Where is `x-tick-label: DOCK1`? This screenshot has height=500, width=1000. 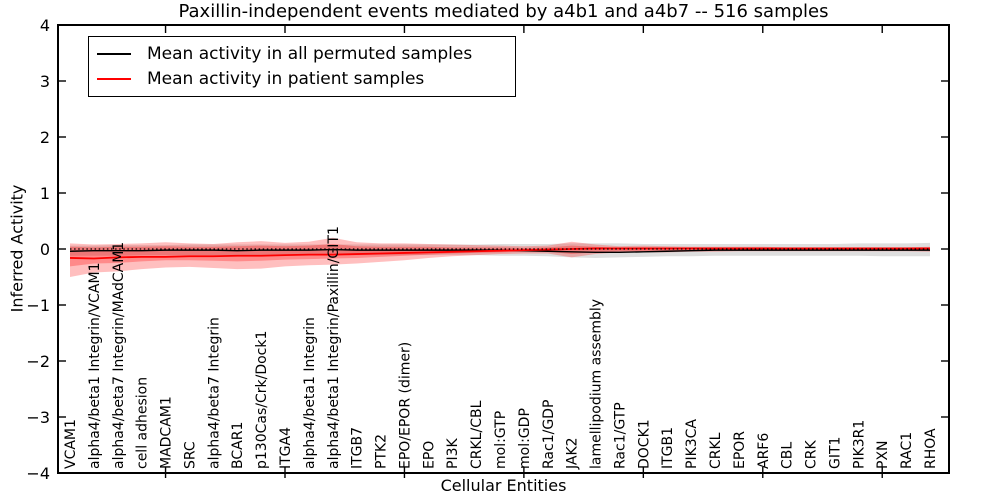
x-tick-label: DOCK1 is located at coordinates (644, 444).